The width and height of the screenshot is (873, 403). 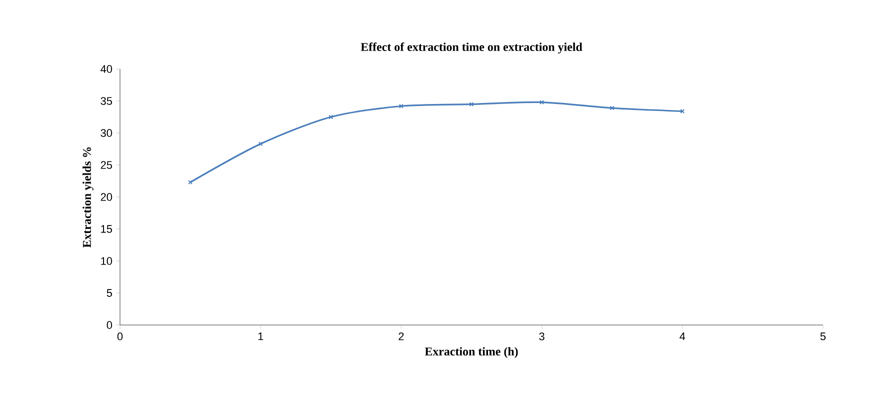 What do you see at coordinates (541, 336) in the screenshot?
I see `x-tick-label: 3` at bounding box center [541, 336].